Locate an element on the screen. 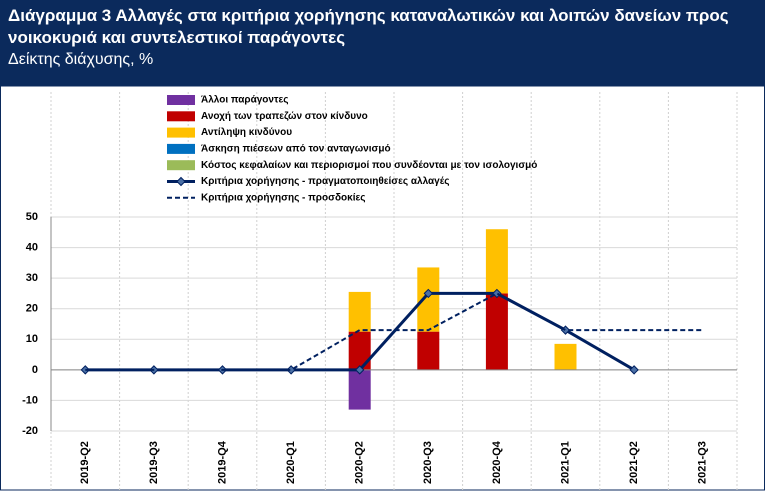 The image size is (765, 491). x-tick-label: 2019-Q4 is located at coordinates (222, 462).